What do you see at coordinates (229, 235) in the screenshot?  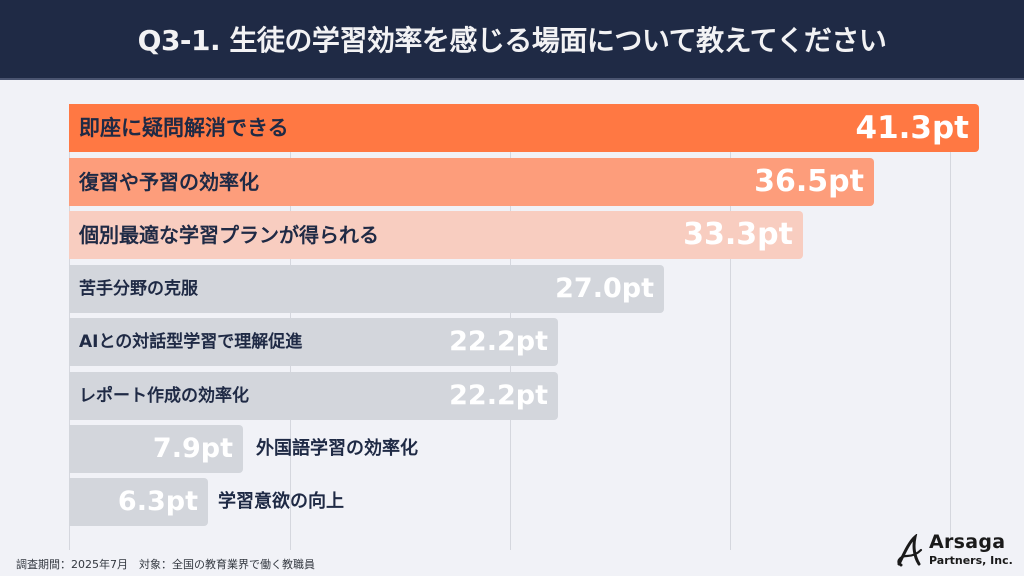 I see `bar-label: 個別最適な学習プランが得られる` at bounding box center [229, 235].